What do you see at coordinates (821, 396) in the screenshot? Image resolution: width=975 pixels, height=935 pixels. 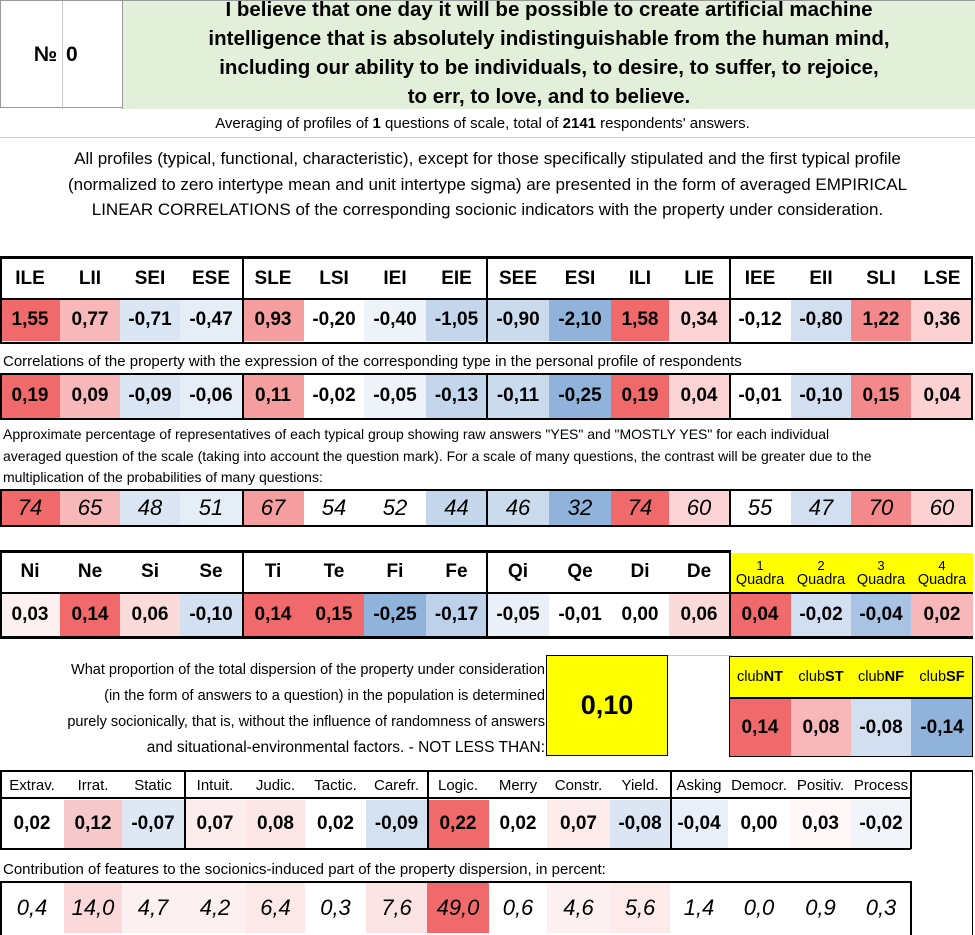 I see `type-correlation: -0,10` at bounding box center [821, 396].